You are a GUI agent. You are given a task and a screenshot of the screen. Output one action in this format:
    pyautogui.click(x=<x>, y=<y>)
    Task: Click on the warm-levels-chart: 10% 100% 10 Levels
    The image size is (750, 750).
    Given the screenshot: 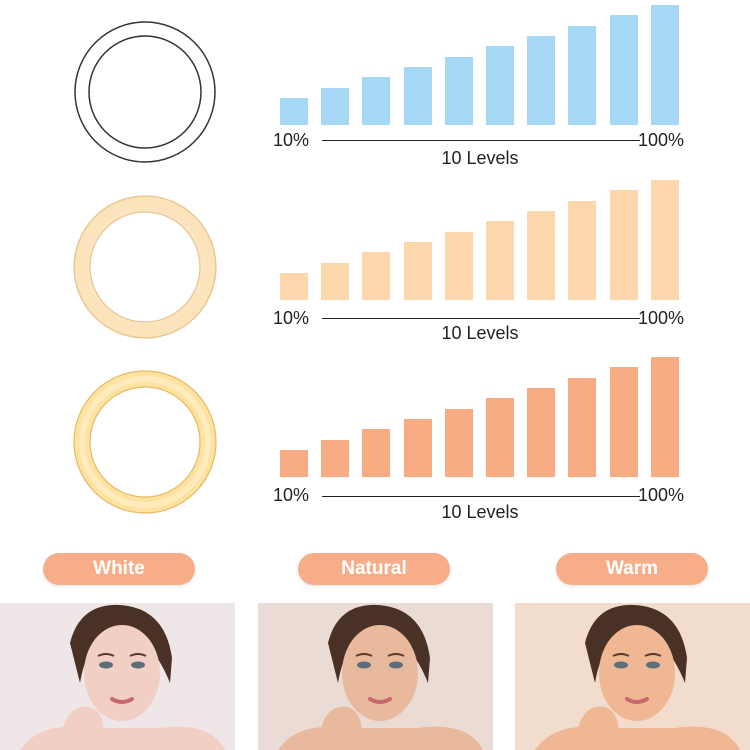 What is the action you would take?
    pyautogui.click(x=480, y=439)
    